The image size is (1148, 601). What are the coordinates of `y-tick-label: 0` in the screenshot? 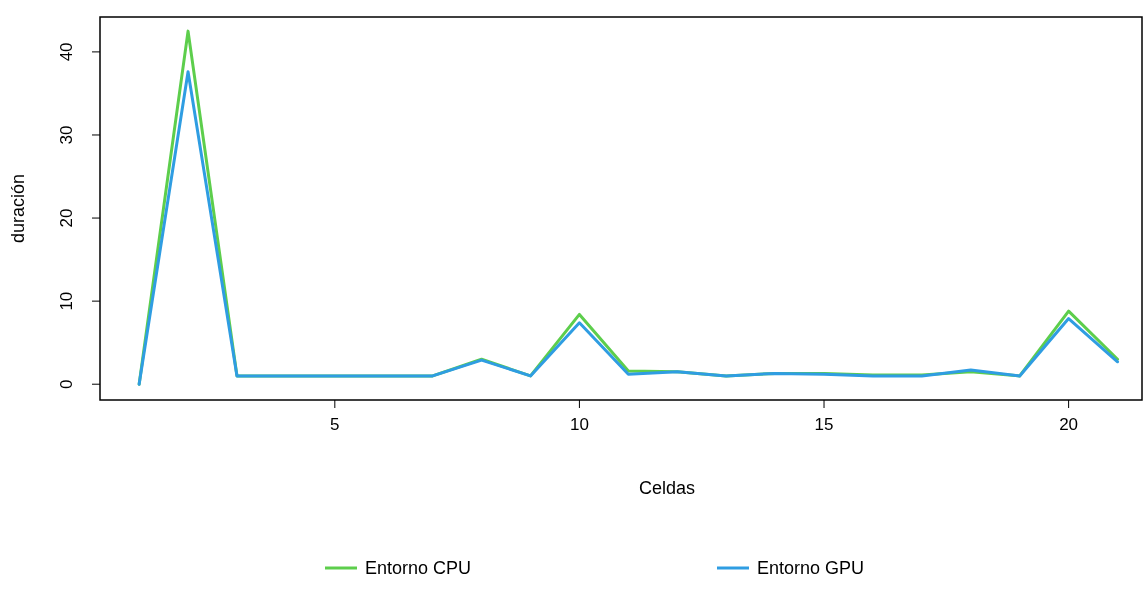 It's located at (66, 384).